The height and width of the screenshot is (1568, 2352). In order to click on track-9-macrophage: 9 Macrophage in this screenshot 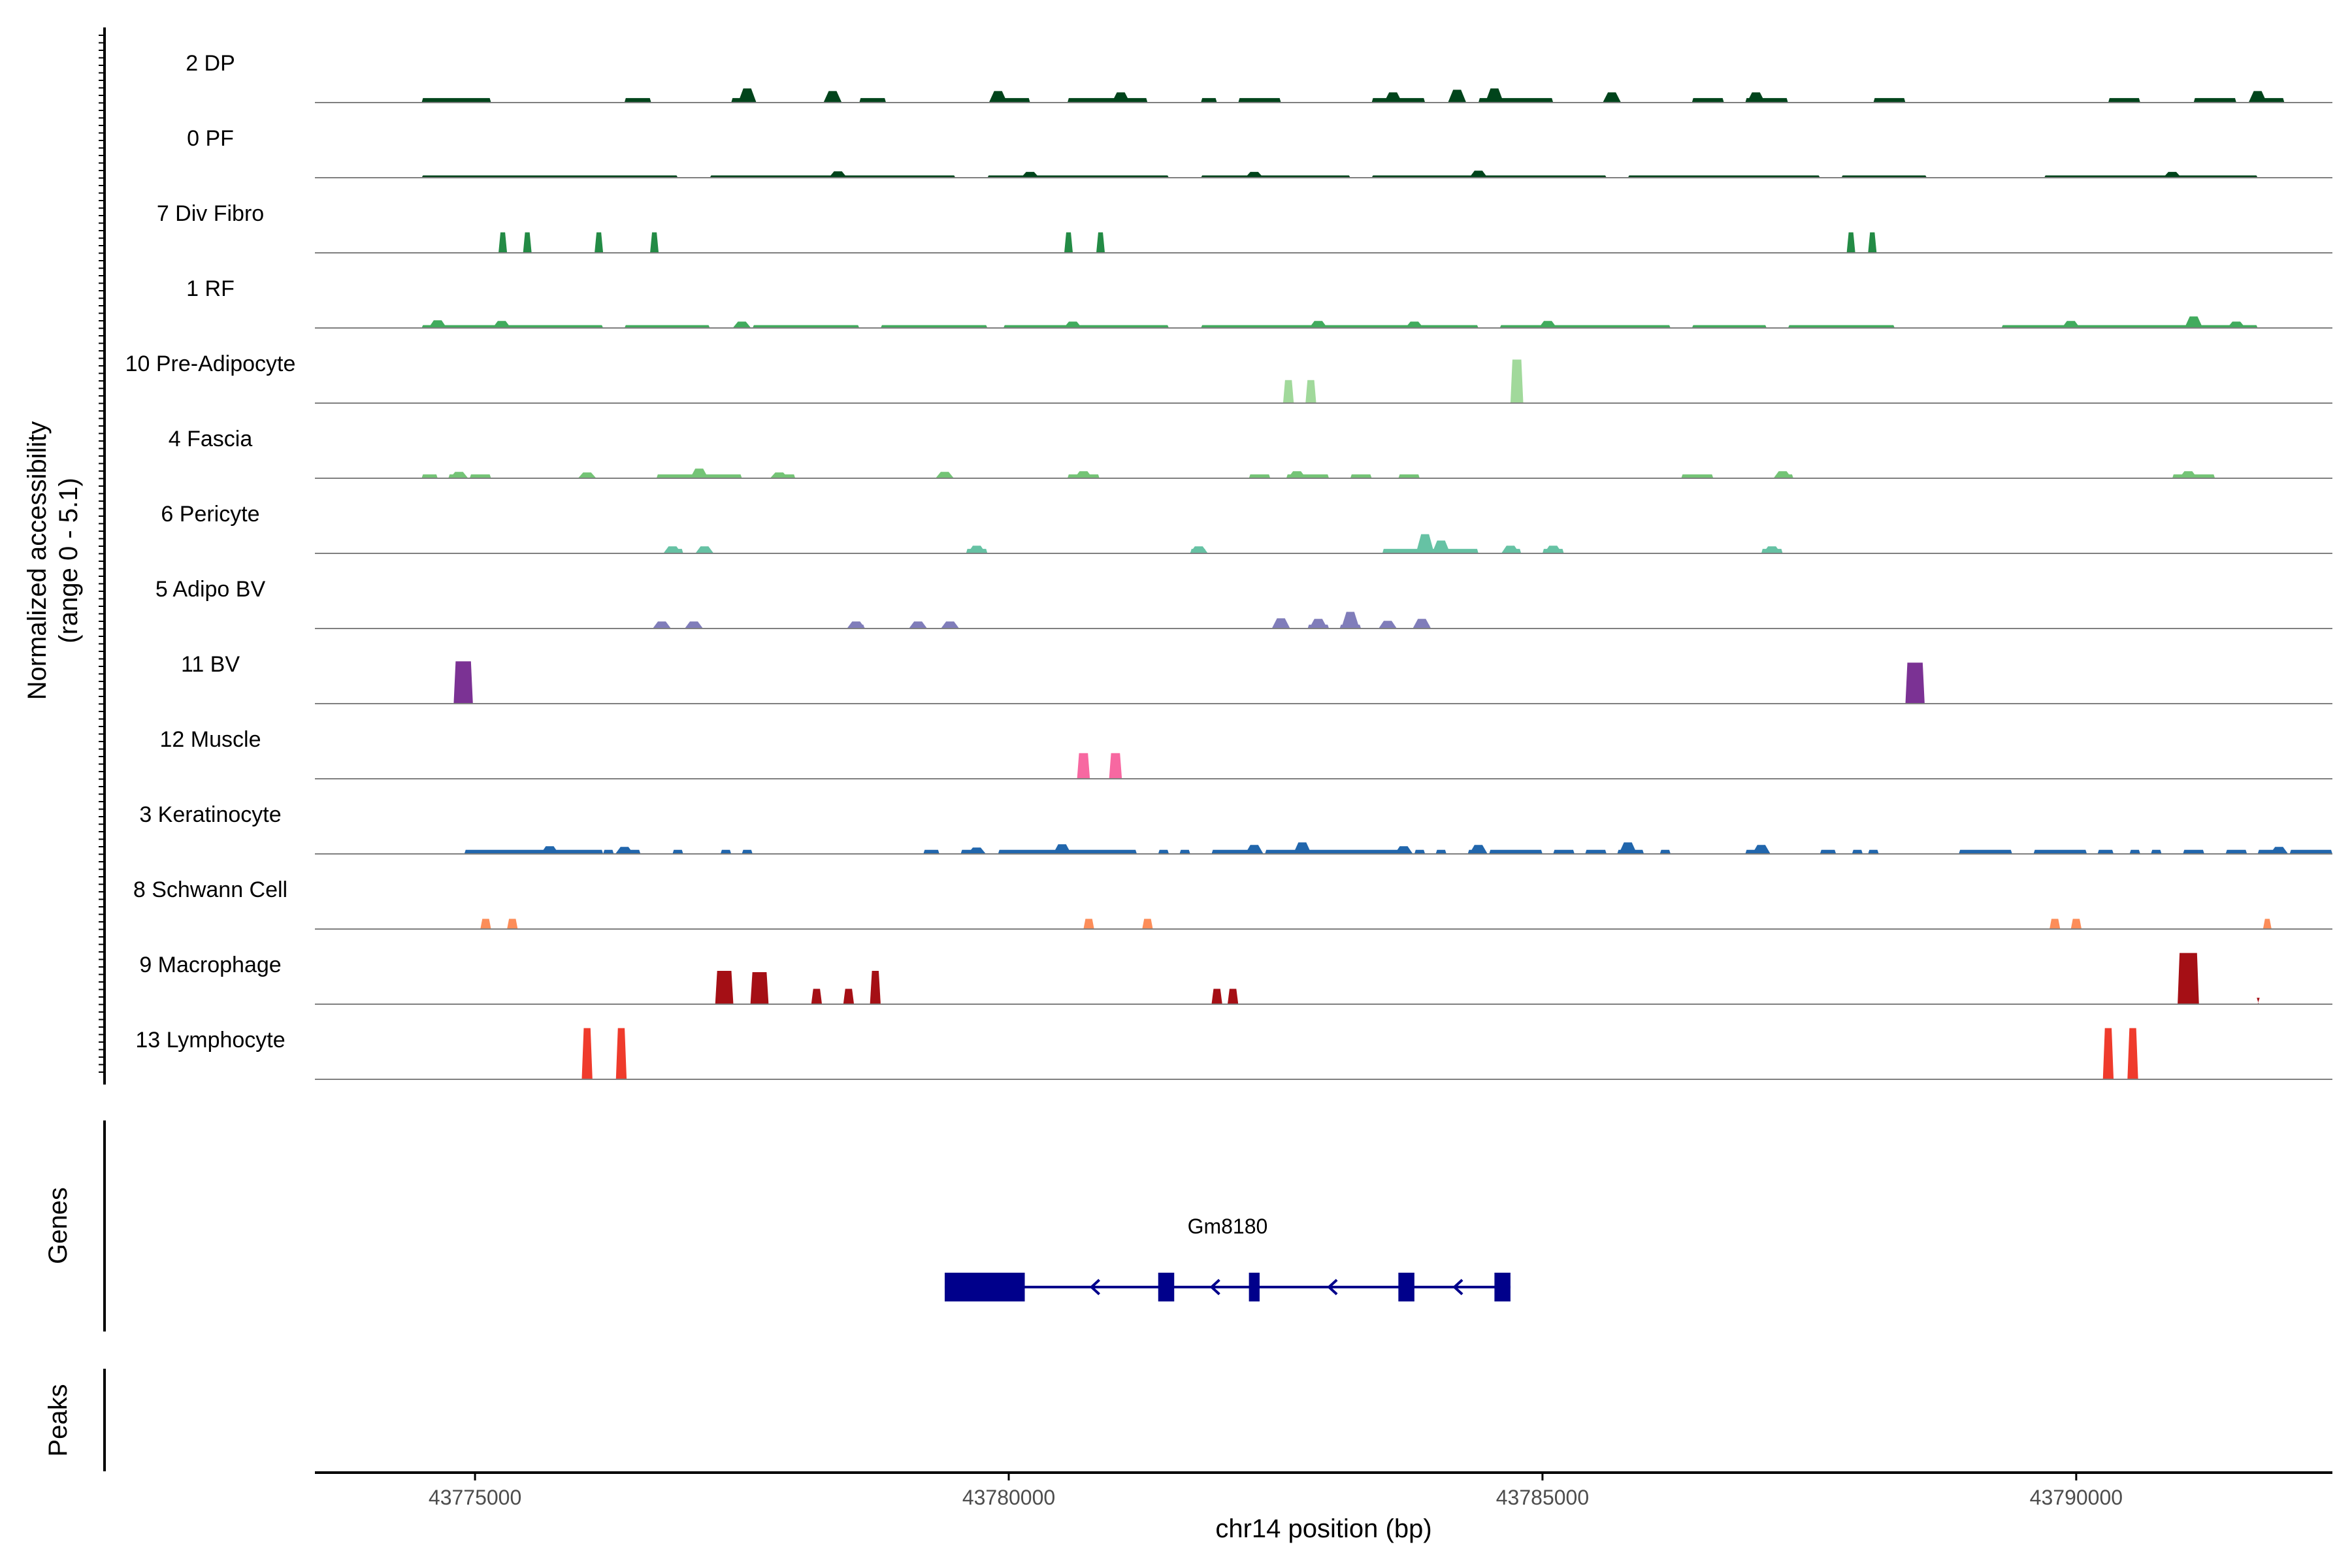, I will do `click(1235, 979)`.